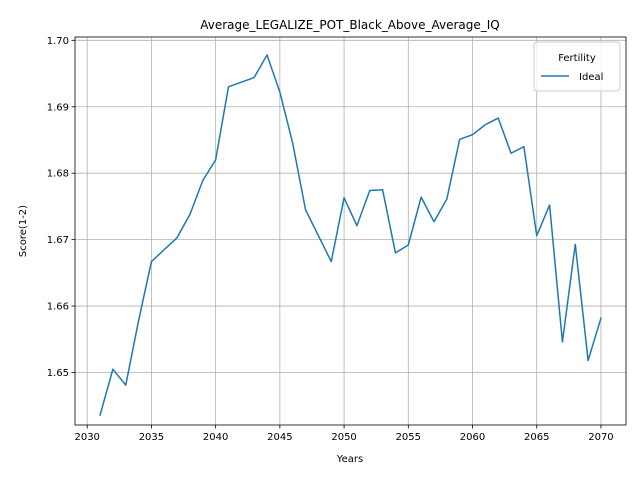  Describe the element at coordinates (408, 437) in the screenshot. I see `x-tick-label: 2055` at that location.